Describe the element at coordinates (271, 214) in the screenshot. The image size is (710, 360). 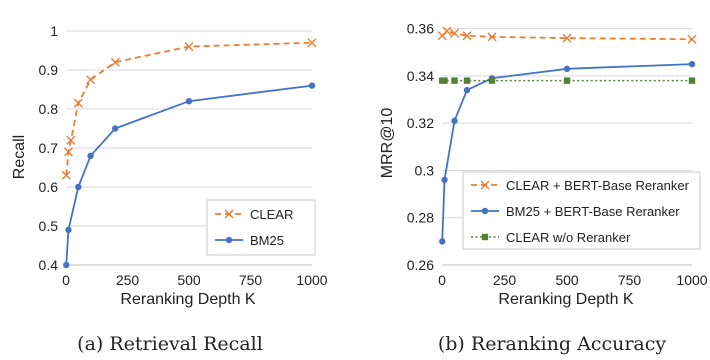
I see `legend-label: CLEAR` at that location.